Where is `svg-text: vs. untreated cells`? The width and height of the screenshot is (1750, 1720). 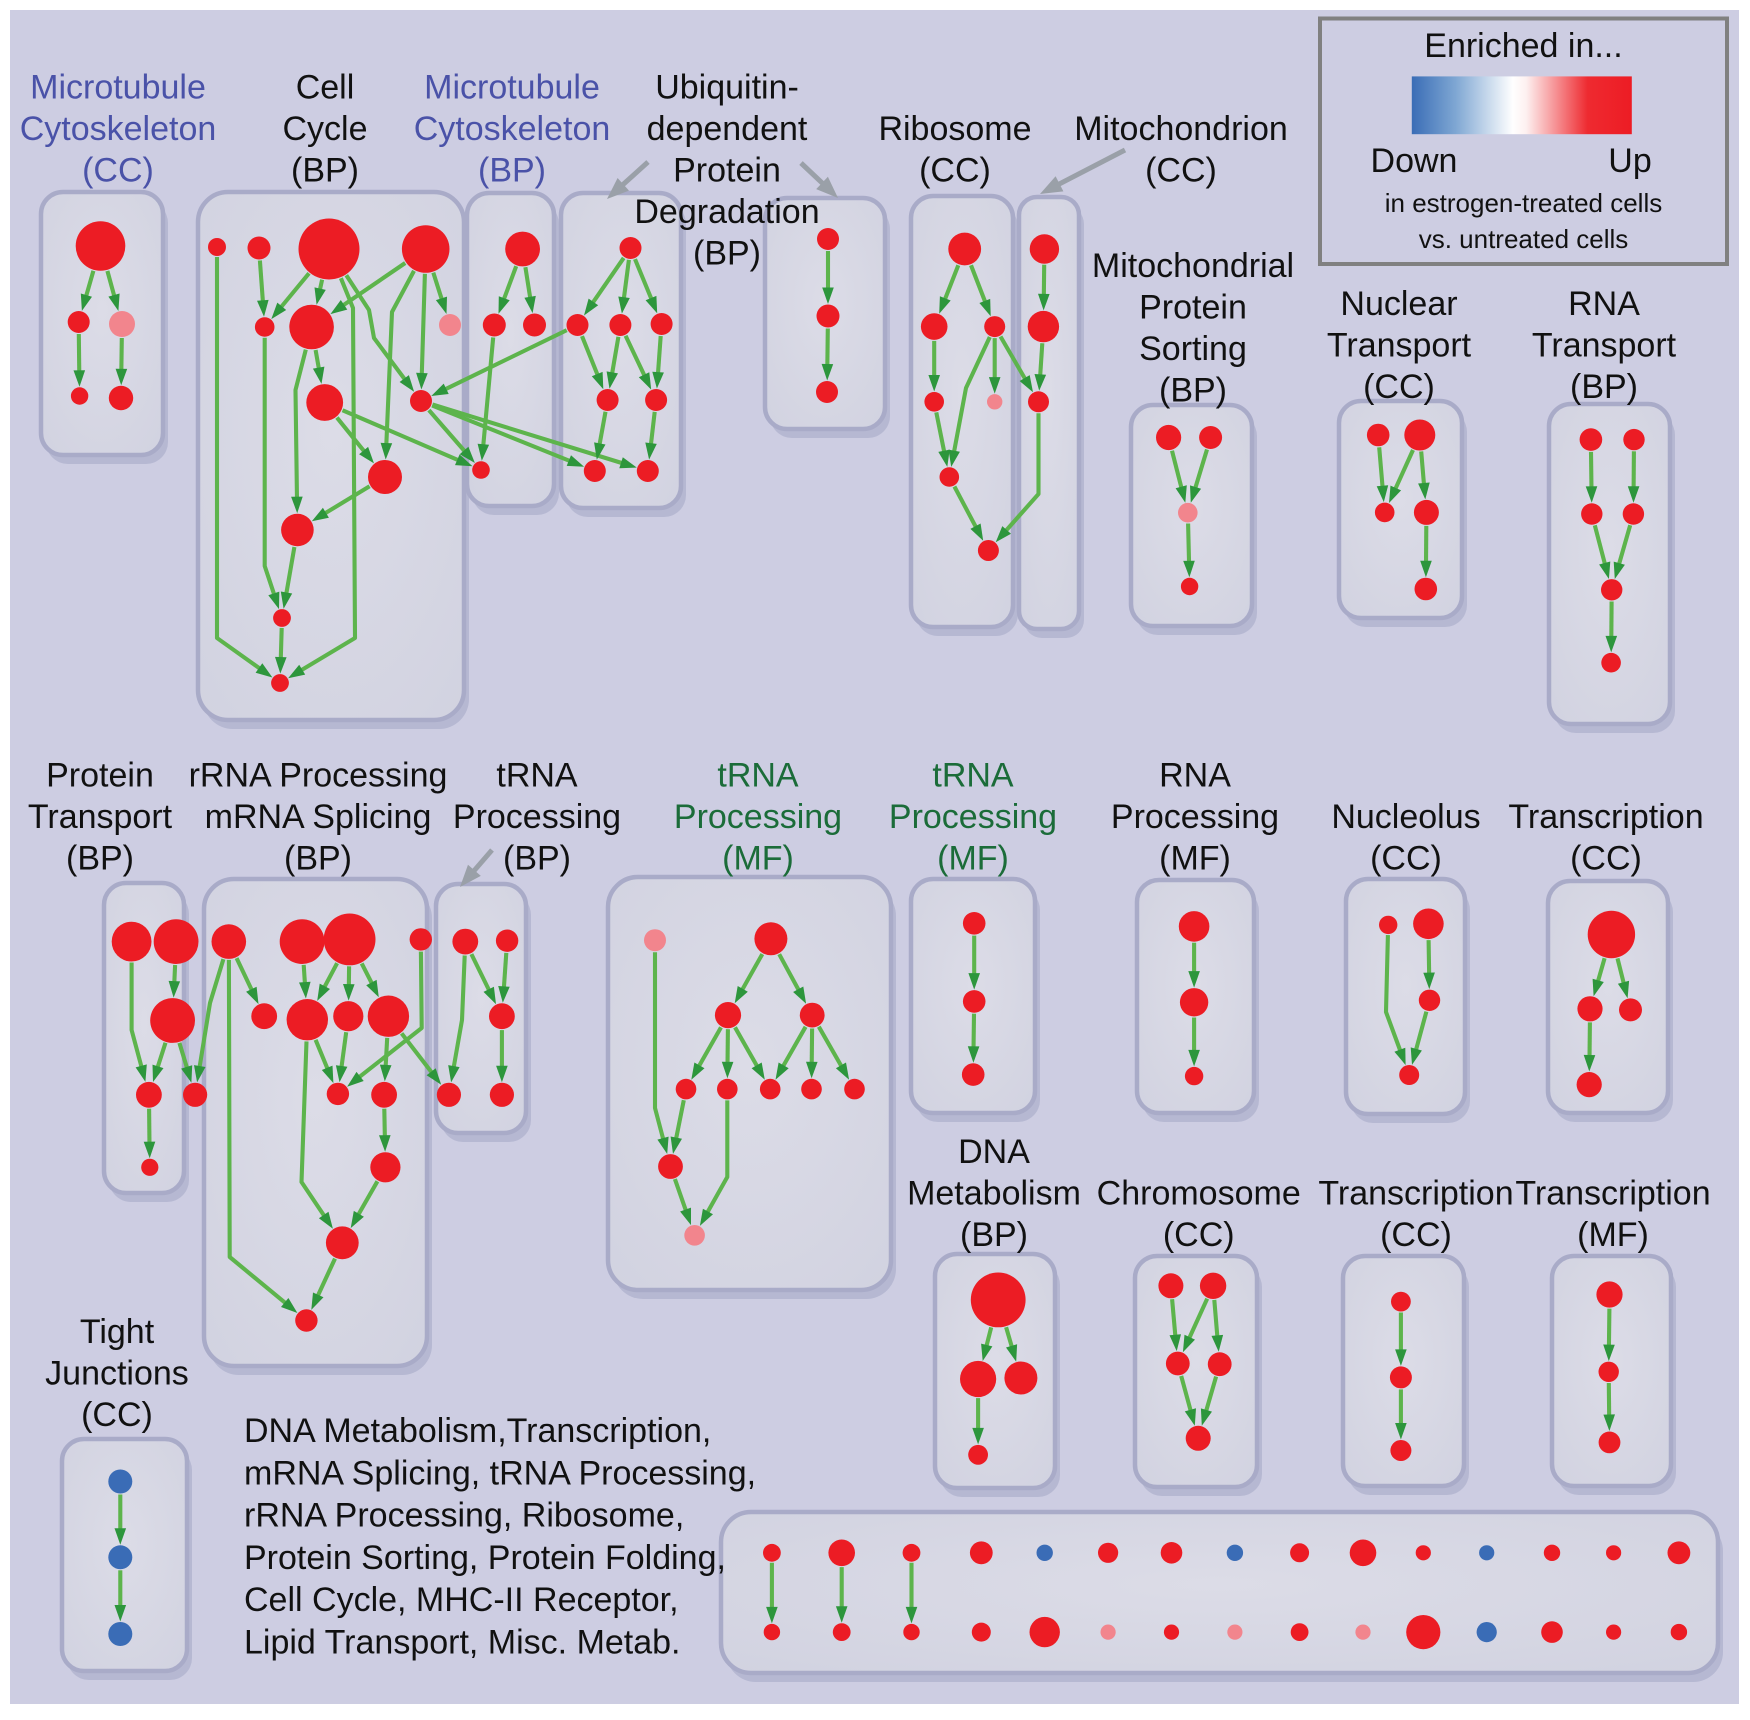
svg-text: vs. untreated cells is located at coordinates (1524, 239).